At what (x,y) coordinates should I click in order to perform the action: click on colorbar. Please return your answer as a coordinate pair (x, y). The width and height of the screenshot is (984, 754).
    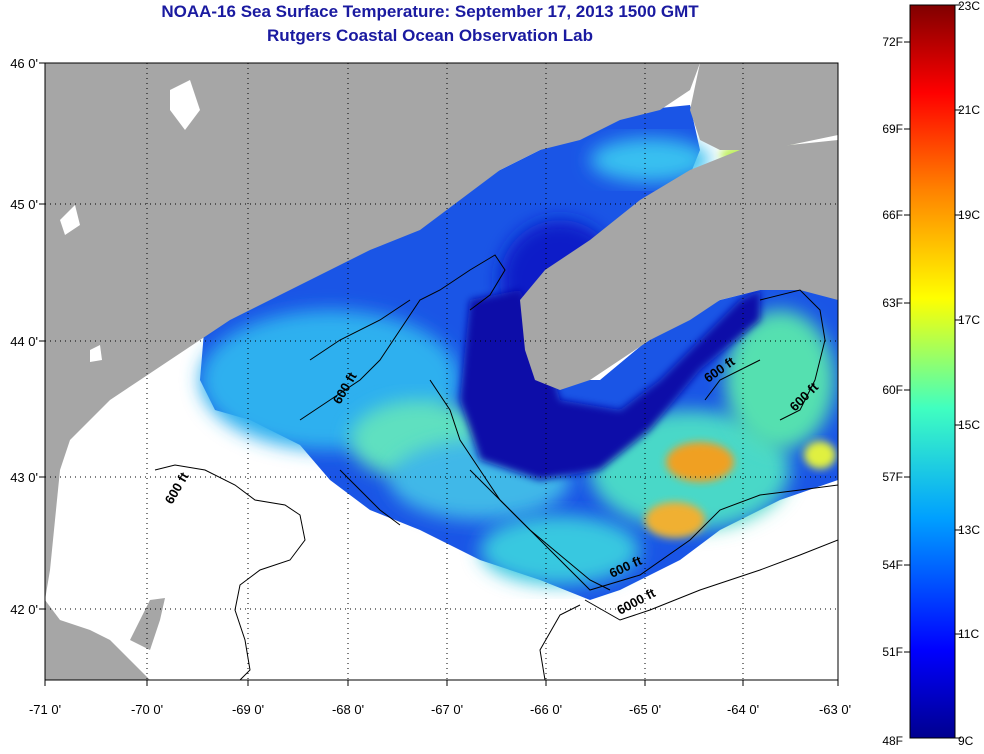
    Looking at the image, I should click on (932, 371).